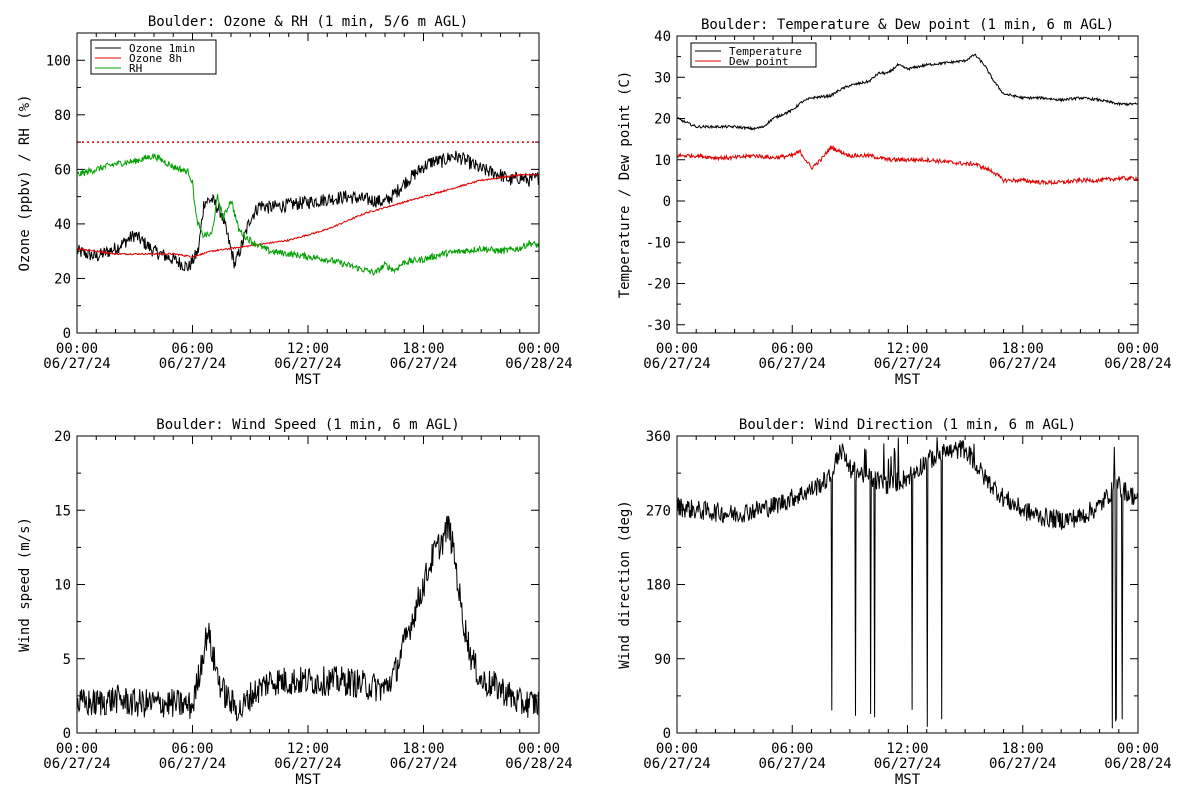 This screenshot has height=800, width=1200. What do you see at coordinates (62, 511) in the screenshot?
I see `y-tick-label: 15` at bounding box center [62, 511].